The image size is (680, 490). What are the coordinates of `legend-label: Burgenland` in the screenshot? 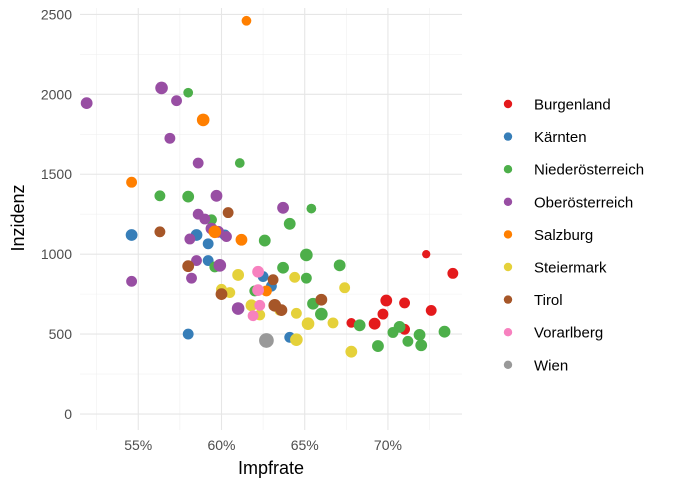 It's located at (572, 105).